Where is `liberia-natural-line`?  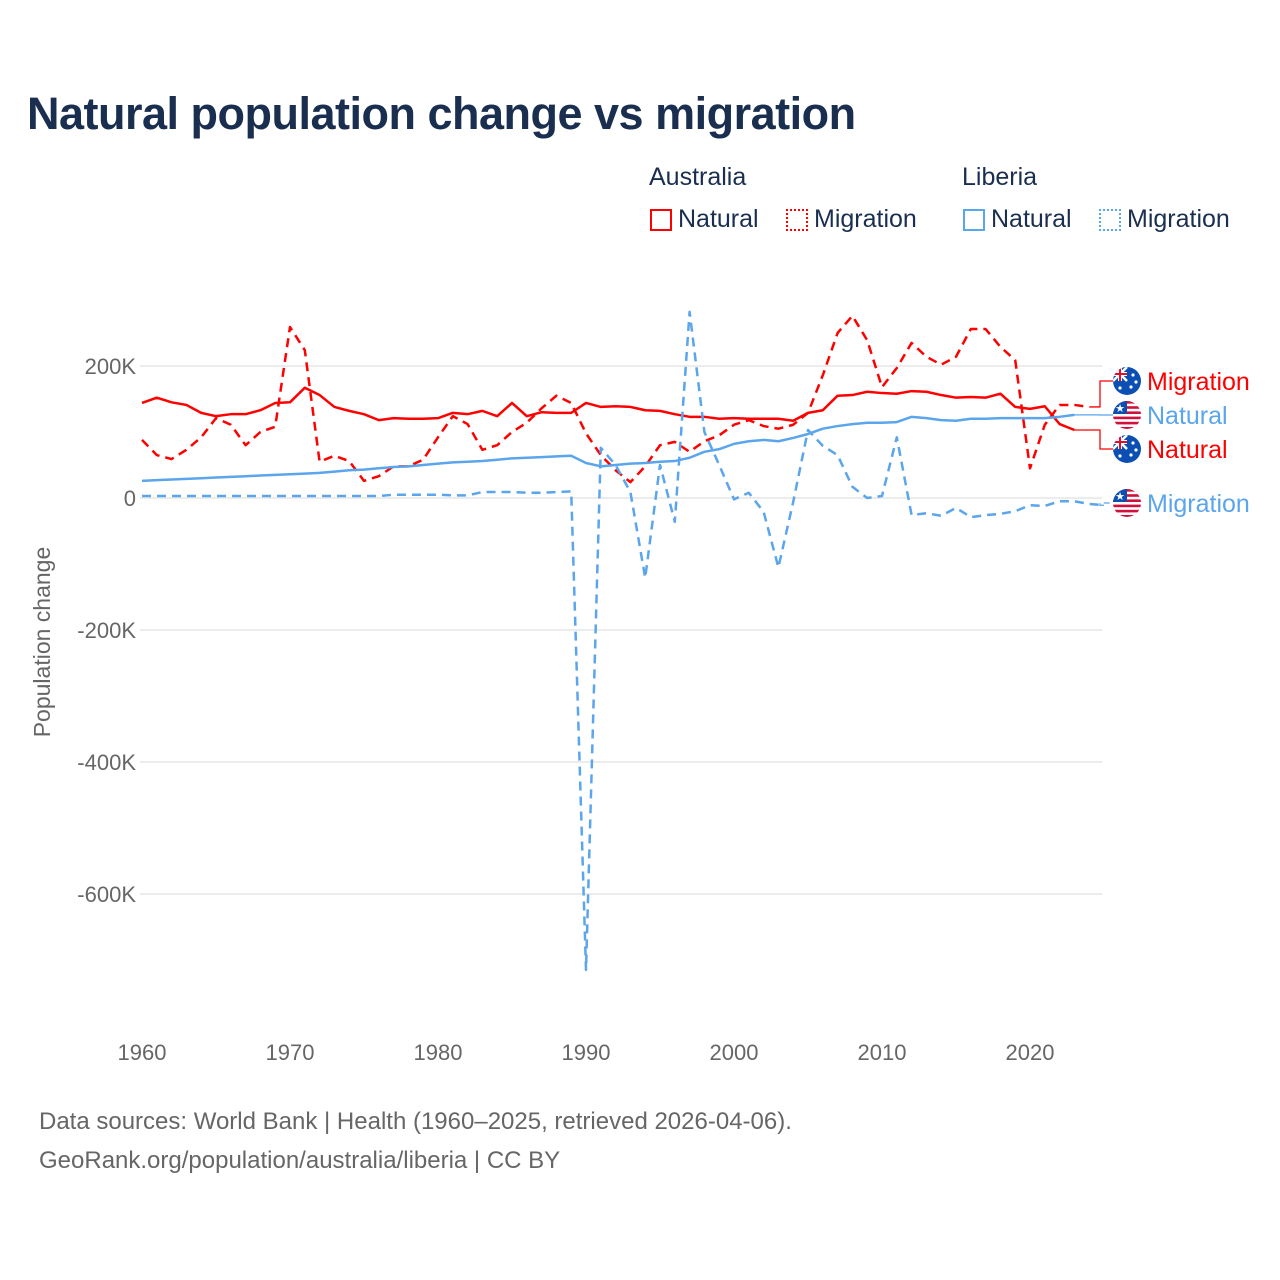
liberia-natural-line is located at coordinates (608, 448).